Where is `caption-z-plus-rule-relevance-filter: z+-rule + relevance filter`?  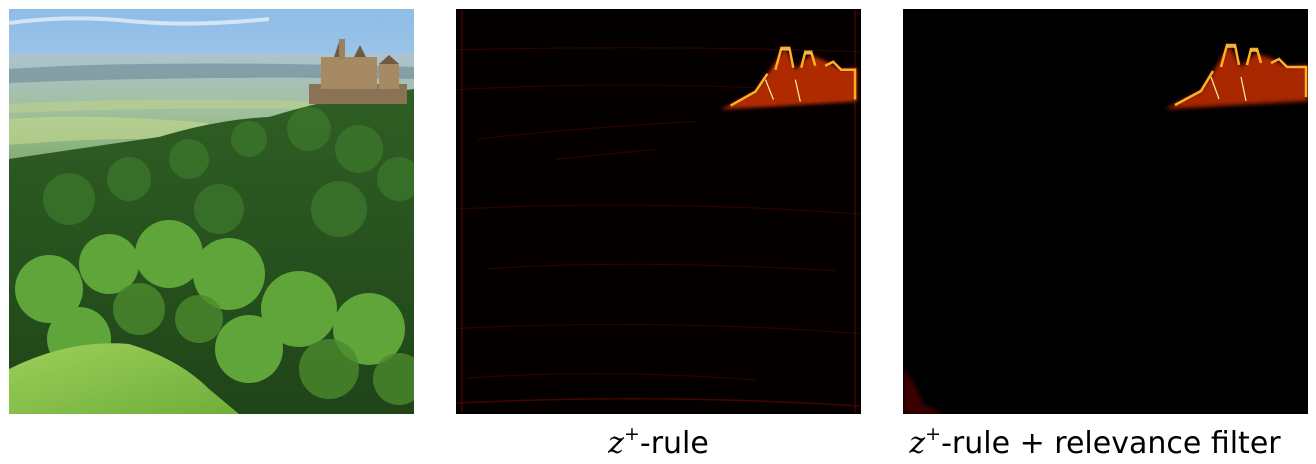
caption-z-plus-rule-relevance-filter: z+-rule + relevance filter is located at coordinates (1095, 437).